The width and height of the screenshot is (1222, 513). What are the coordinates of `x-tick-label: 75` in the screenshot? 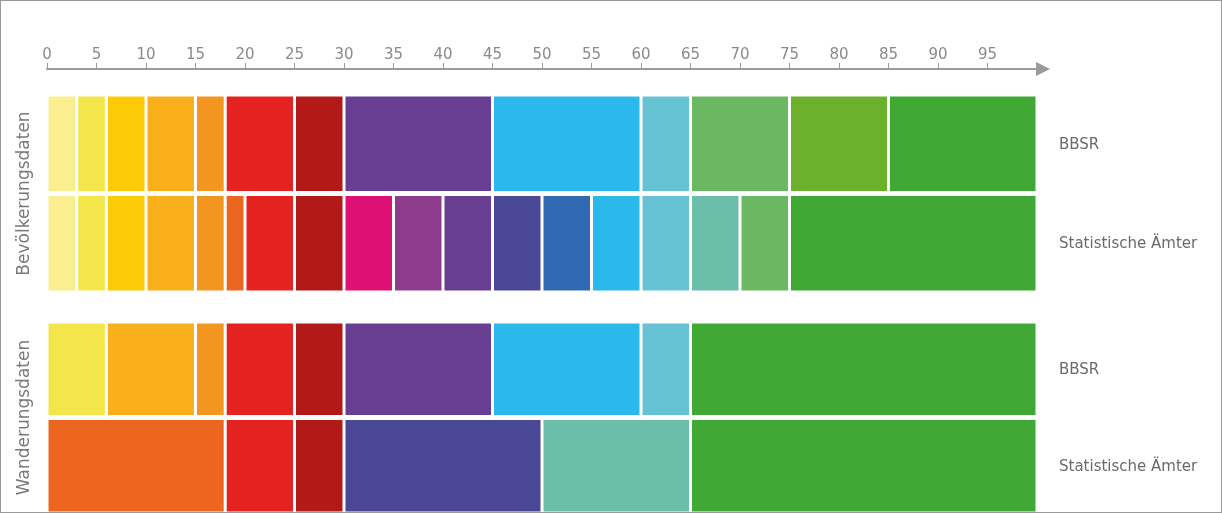 It's located at (789, 53).